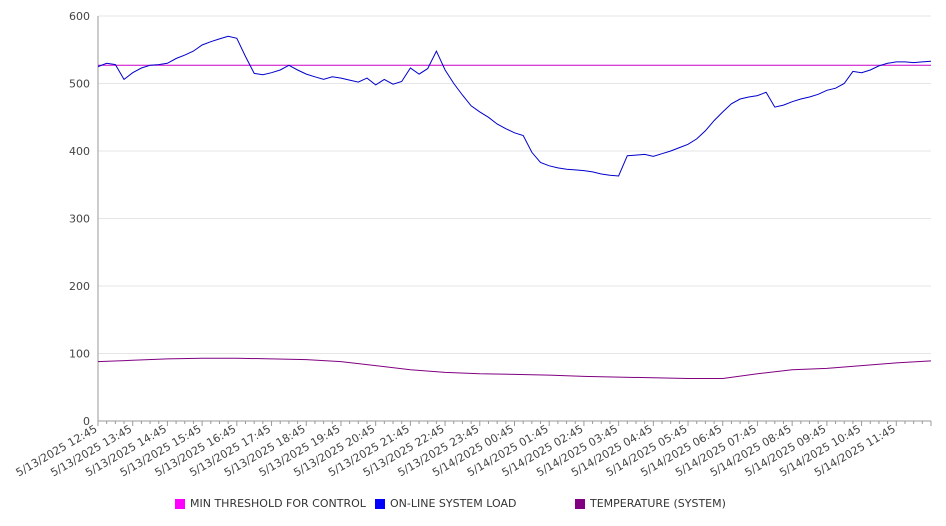 This screenshot has height=526, width=946. I want to click on legend-swatch-threshold, so click(180, 503).